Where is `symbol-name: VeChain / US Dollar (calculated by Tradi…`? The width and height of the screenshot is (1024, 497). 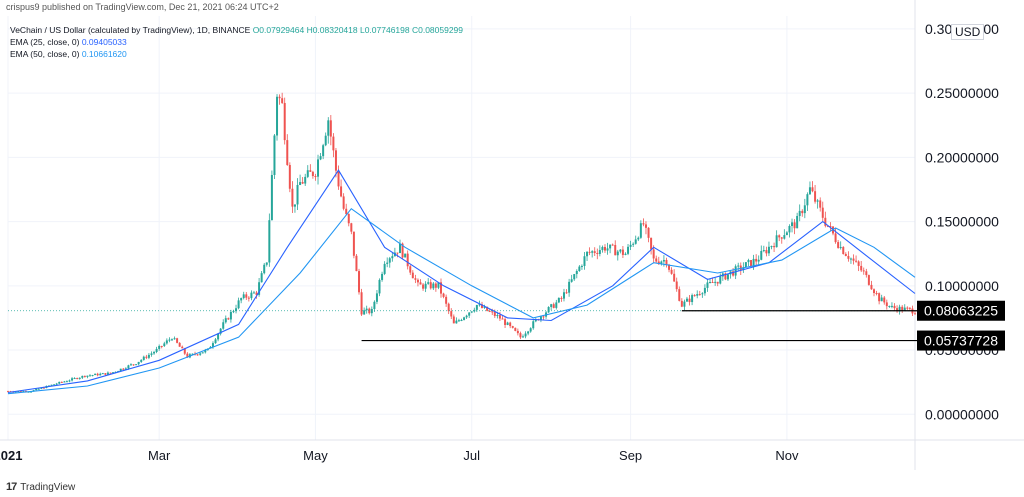
symbol-name: VeChain / US Dollar (calculated by Tradi… is located at coordinates (130, 30).